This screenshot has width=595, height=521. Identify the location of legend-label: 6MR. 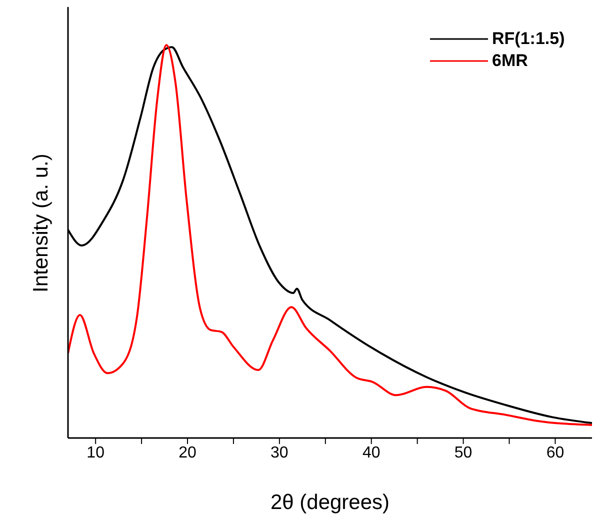
(510, 61).